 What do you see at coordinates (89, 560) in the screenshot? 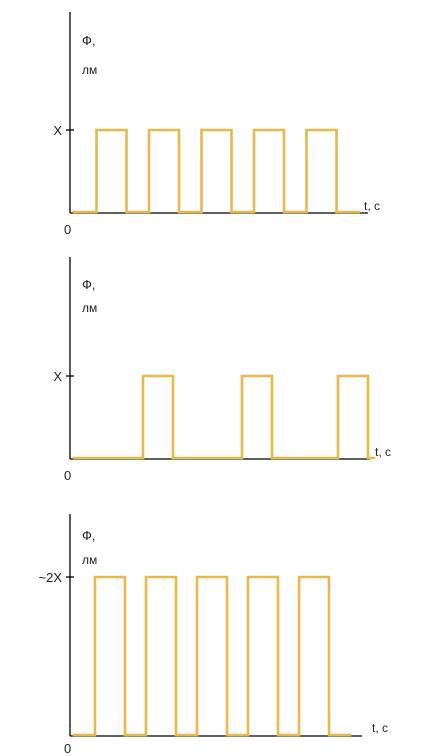
I see `y-axis-label-3-line2: лм` at bounding box center [89, 560].